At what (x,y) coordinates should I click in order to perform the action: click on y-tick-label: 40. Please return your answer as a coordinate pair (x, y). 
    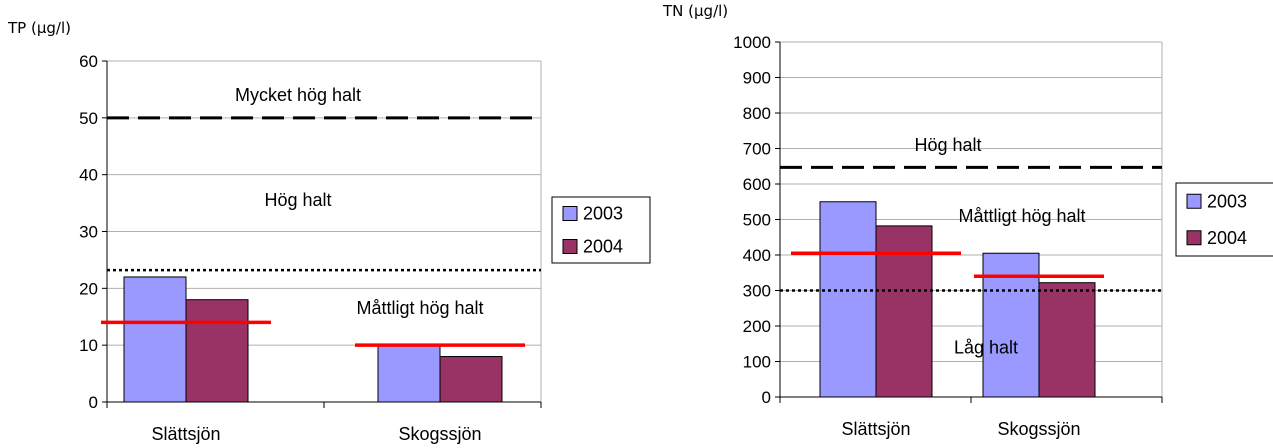
    Looking at the image, I should click on (88, 175).